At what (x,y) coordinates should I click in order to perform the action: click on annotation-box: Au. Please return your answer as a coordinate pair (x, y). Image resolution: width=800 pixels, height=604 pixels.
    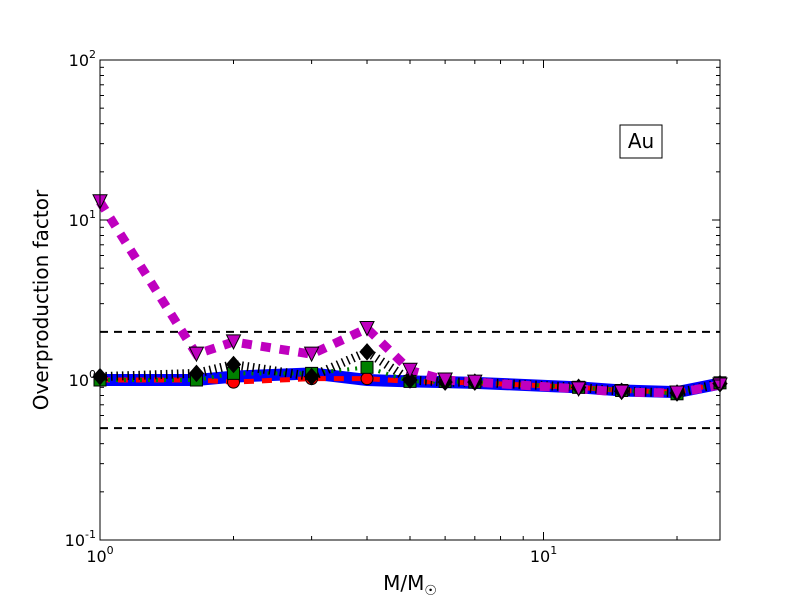
    Looking at the image, I should click on (641, 141).